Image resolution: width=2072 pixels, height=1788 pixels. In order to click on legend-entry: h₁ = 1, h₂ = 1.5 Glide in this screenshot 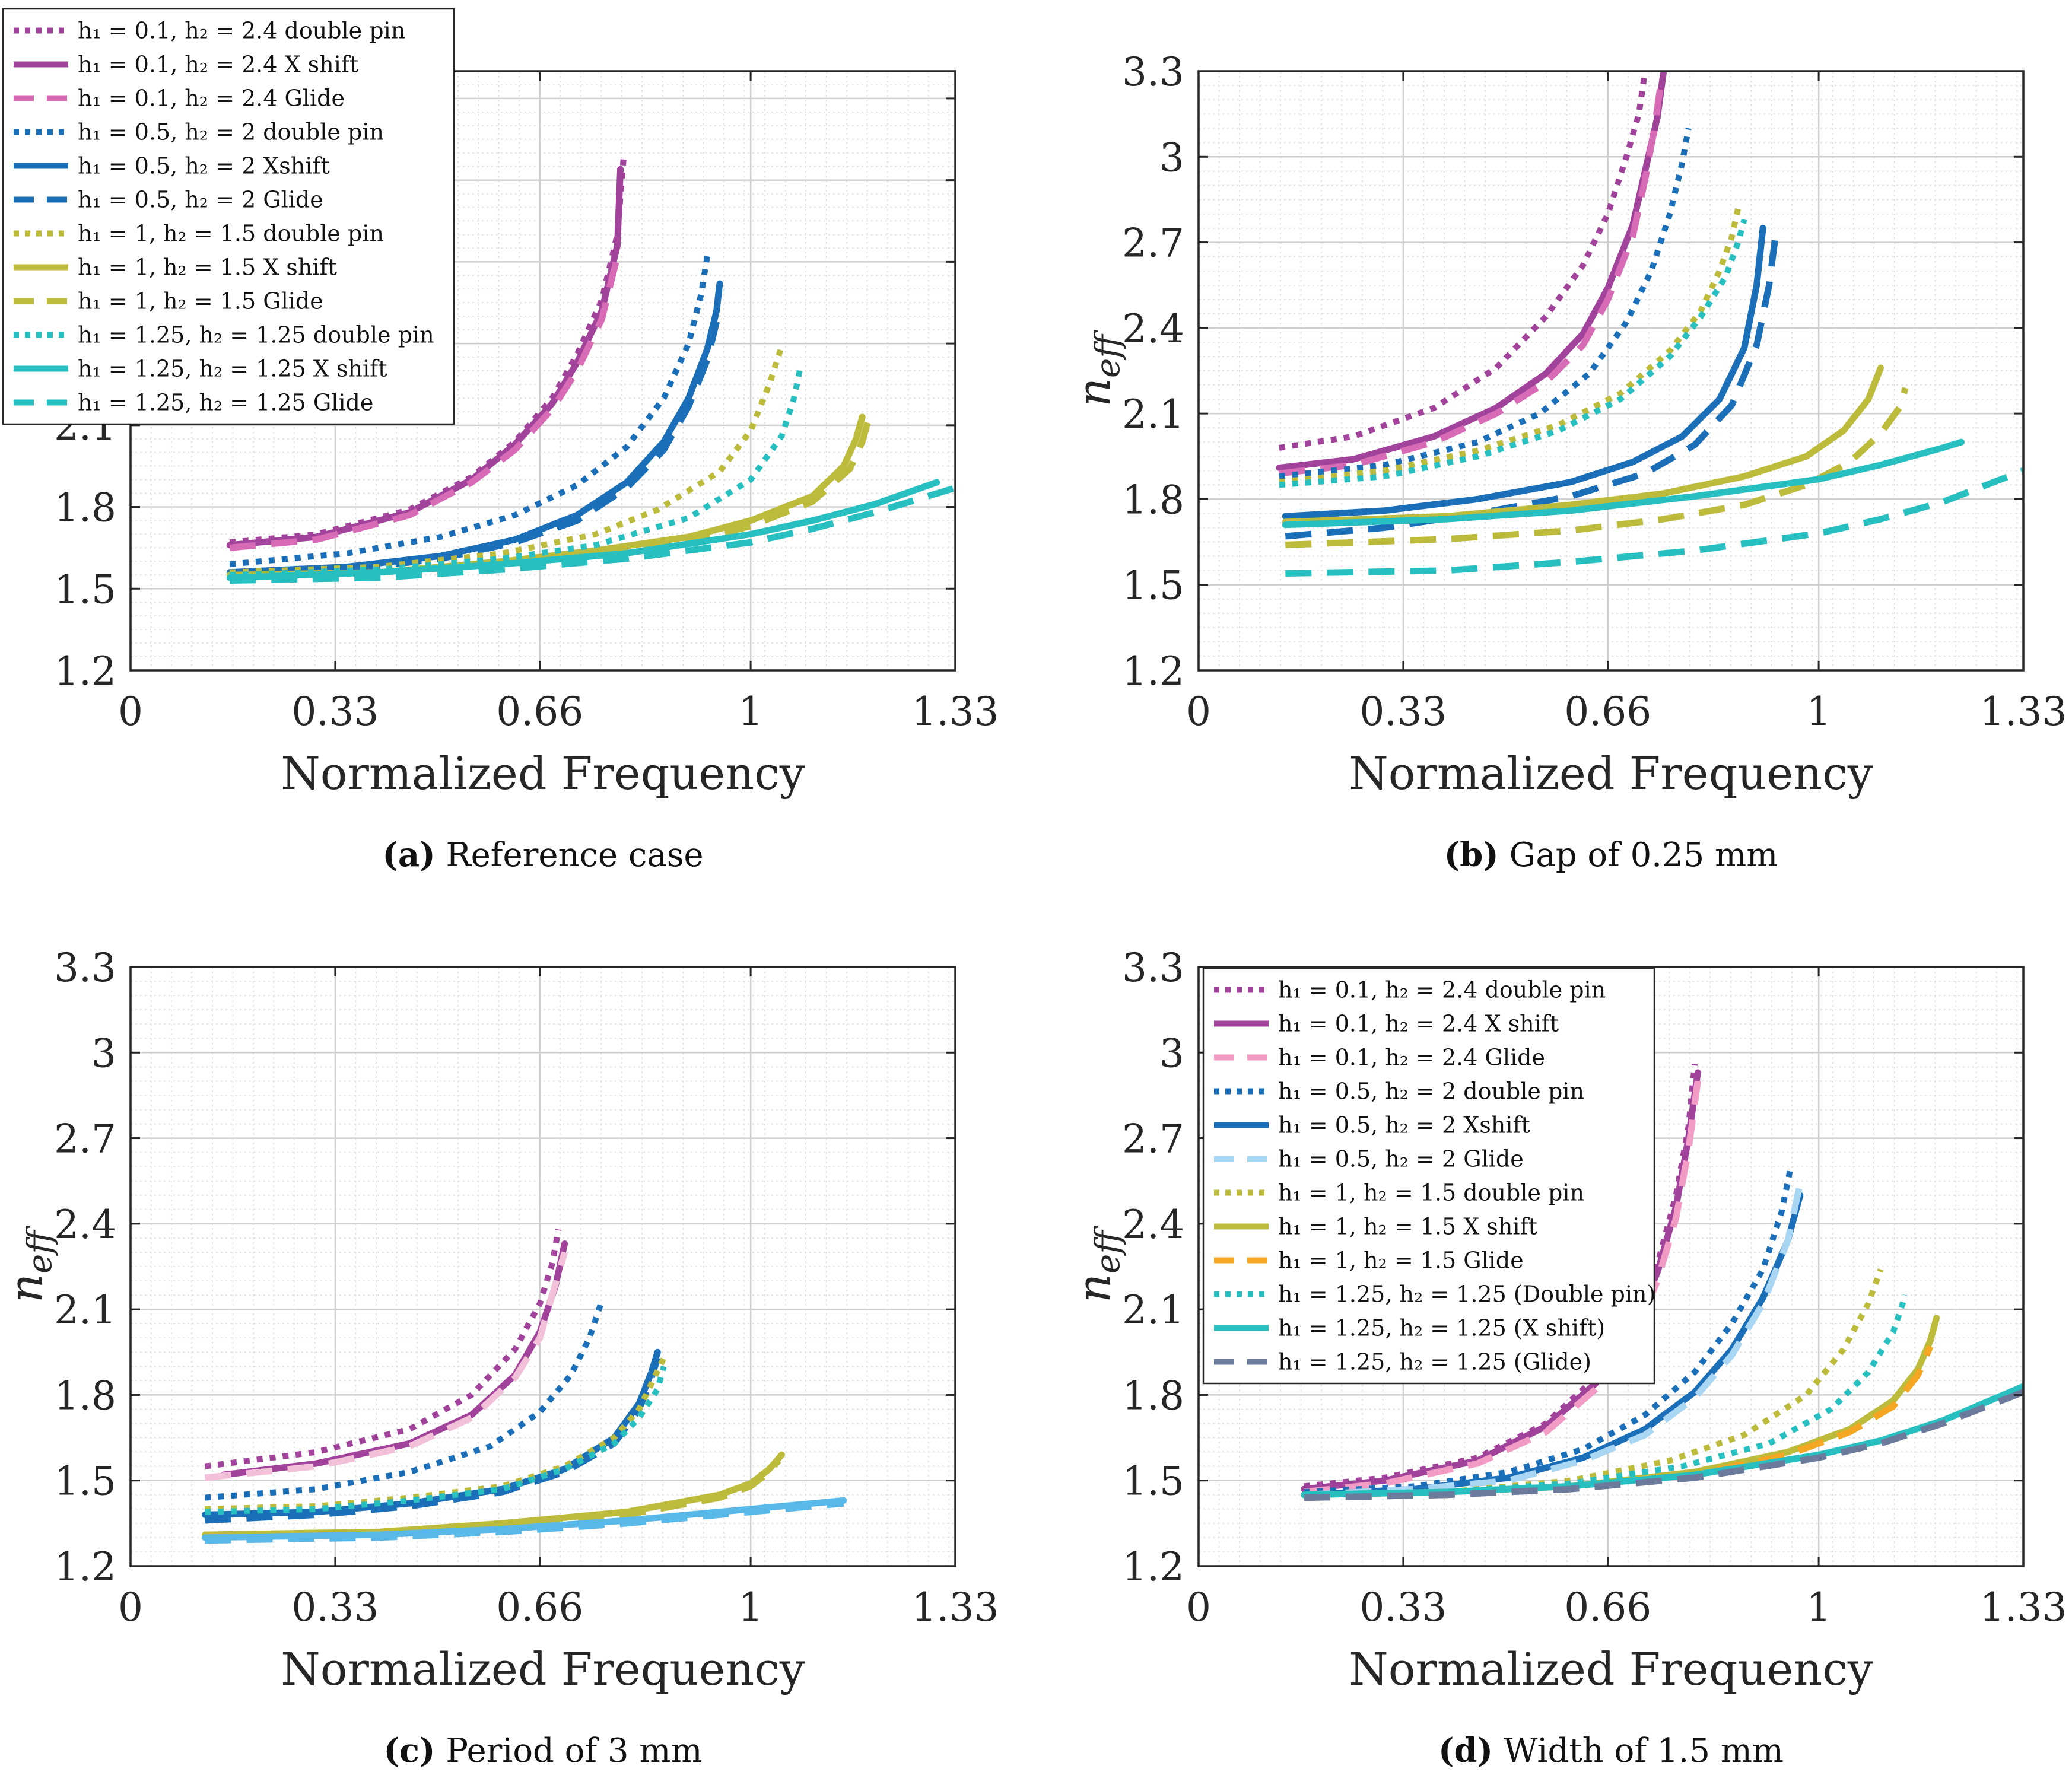, I will do `click(201, 301)`.